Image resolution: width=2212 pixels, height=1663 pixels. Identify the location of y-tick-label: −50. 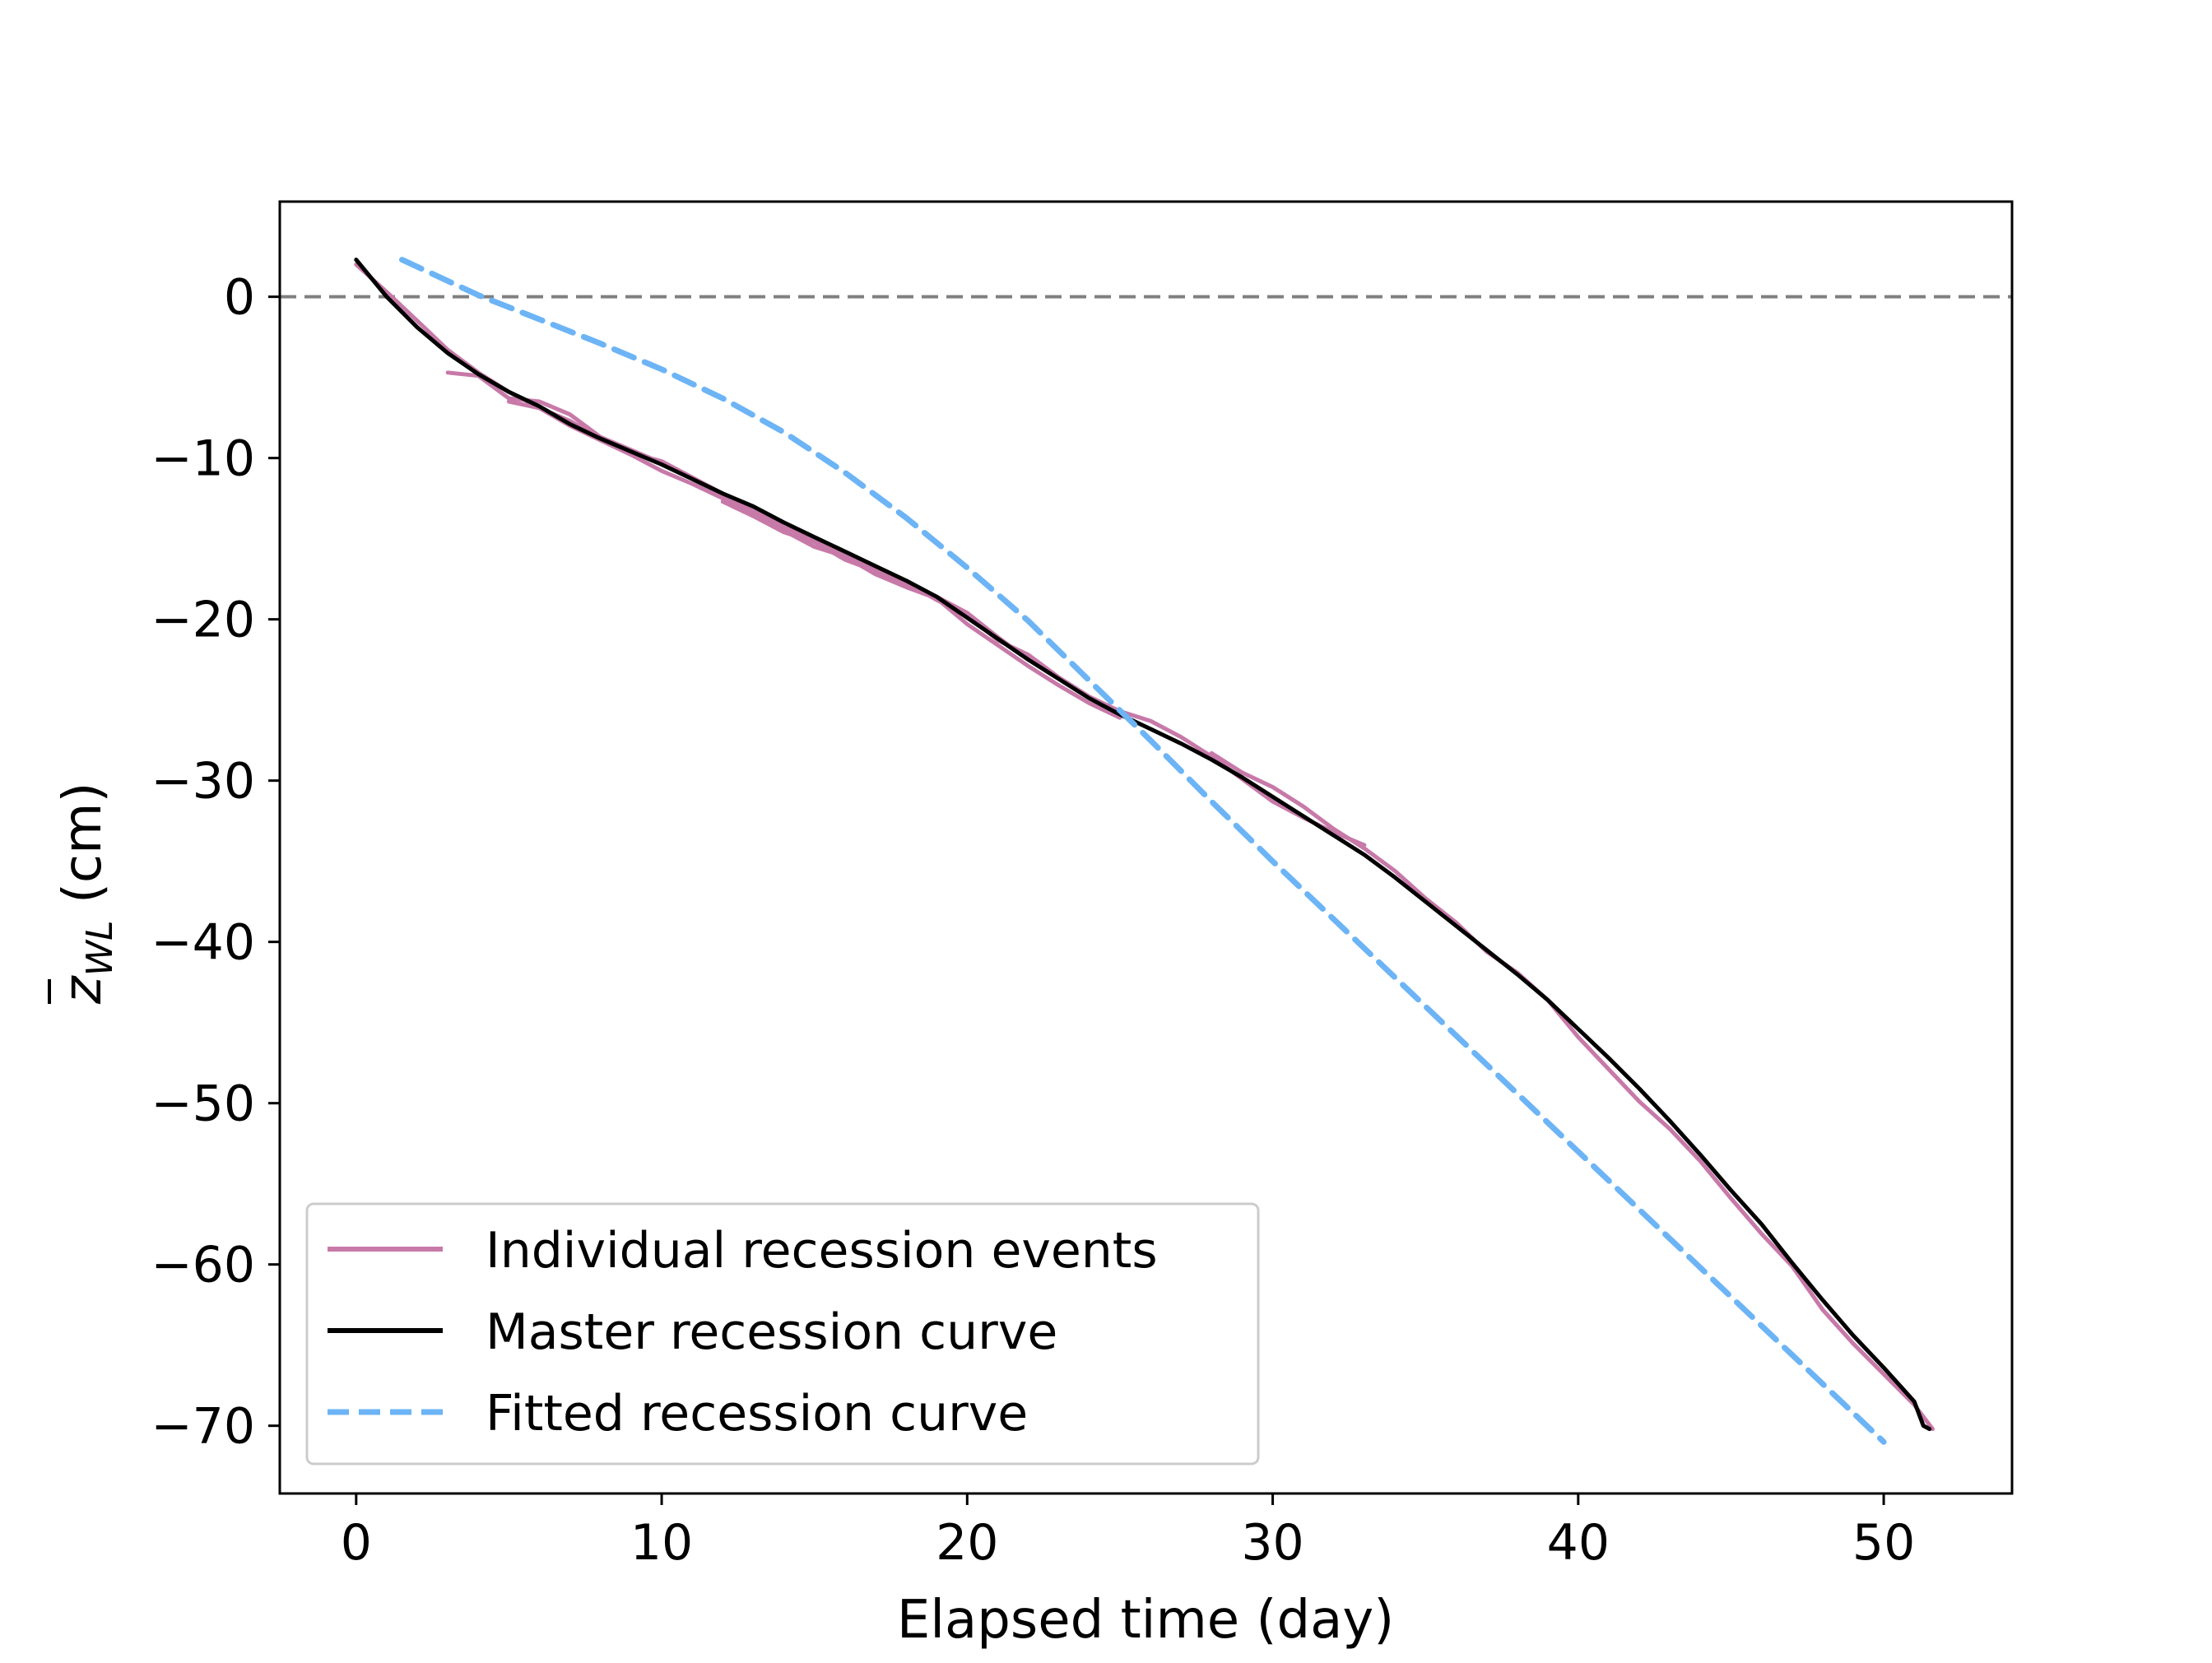
(203, 1104).